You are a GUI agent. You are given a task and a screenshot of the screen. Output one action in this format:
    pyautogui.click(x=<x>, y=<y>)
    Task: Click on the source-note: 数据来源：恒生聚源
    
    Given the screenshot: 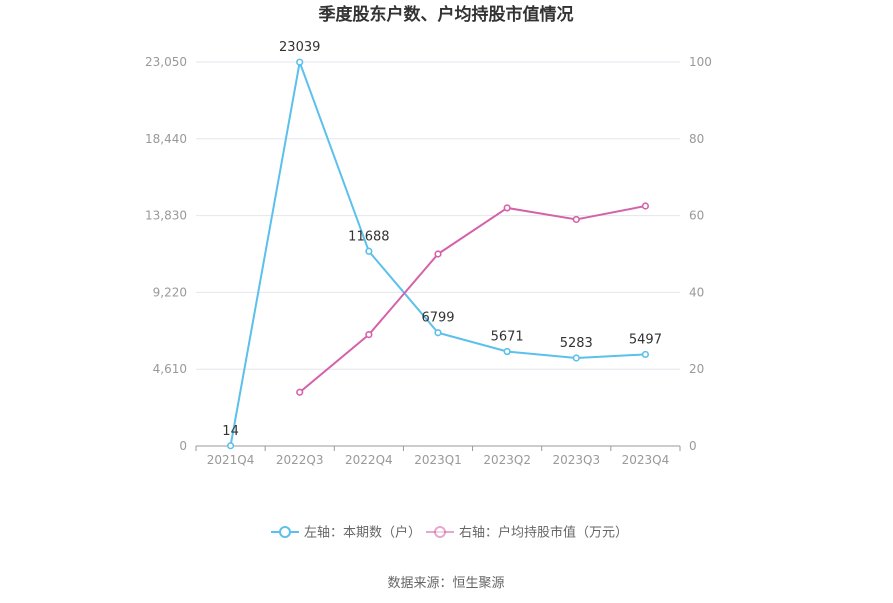 What is the action you would take?
    pyautogui.click(x=445, y=583)
    